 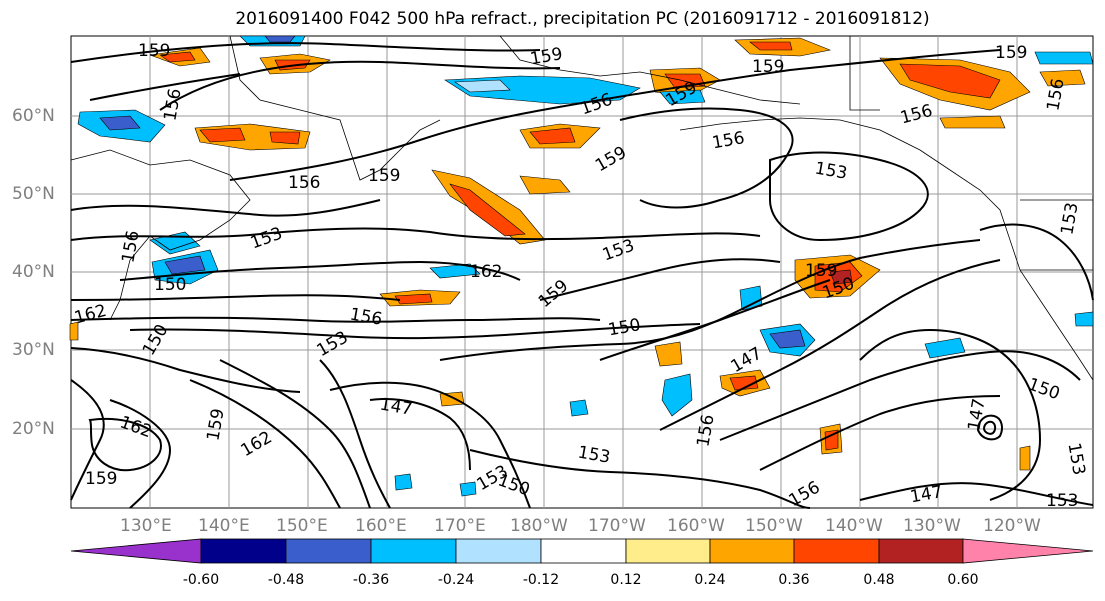 I want to click on lon-label: 130°E, so click(x=146, y=526).